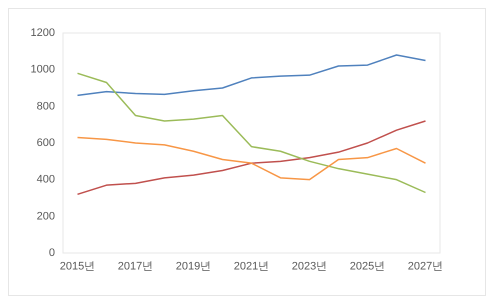  Describe the element at coordinates (310, 266) in the screenshot. I see `x-tick-label: 2023년` at that location.